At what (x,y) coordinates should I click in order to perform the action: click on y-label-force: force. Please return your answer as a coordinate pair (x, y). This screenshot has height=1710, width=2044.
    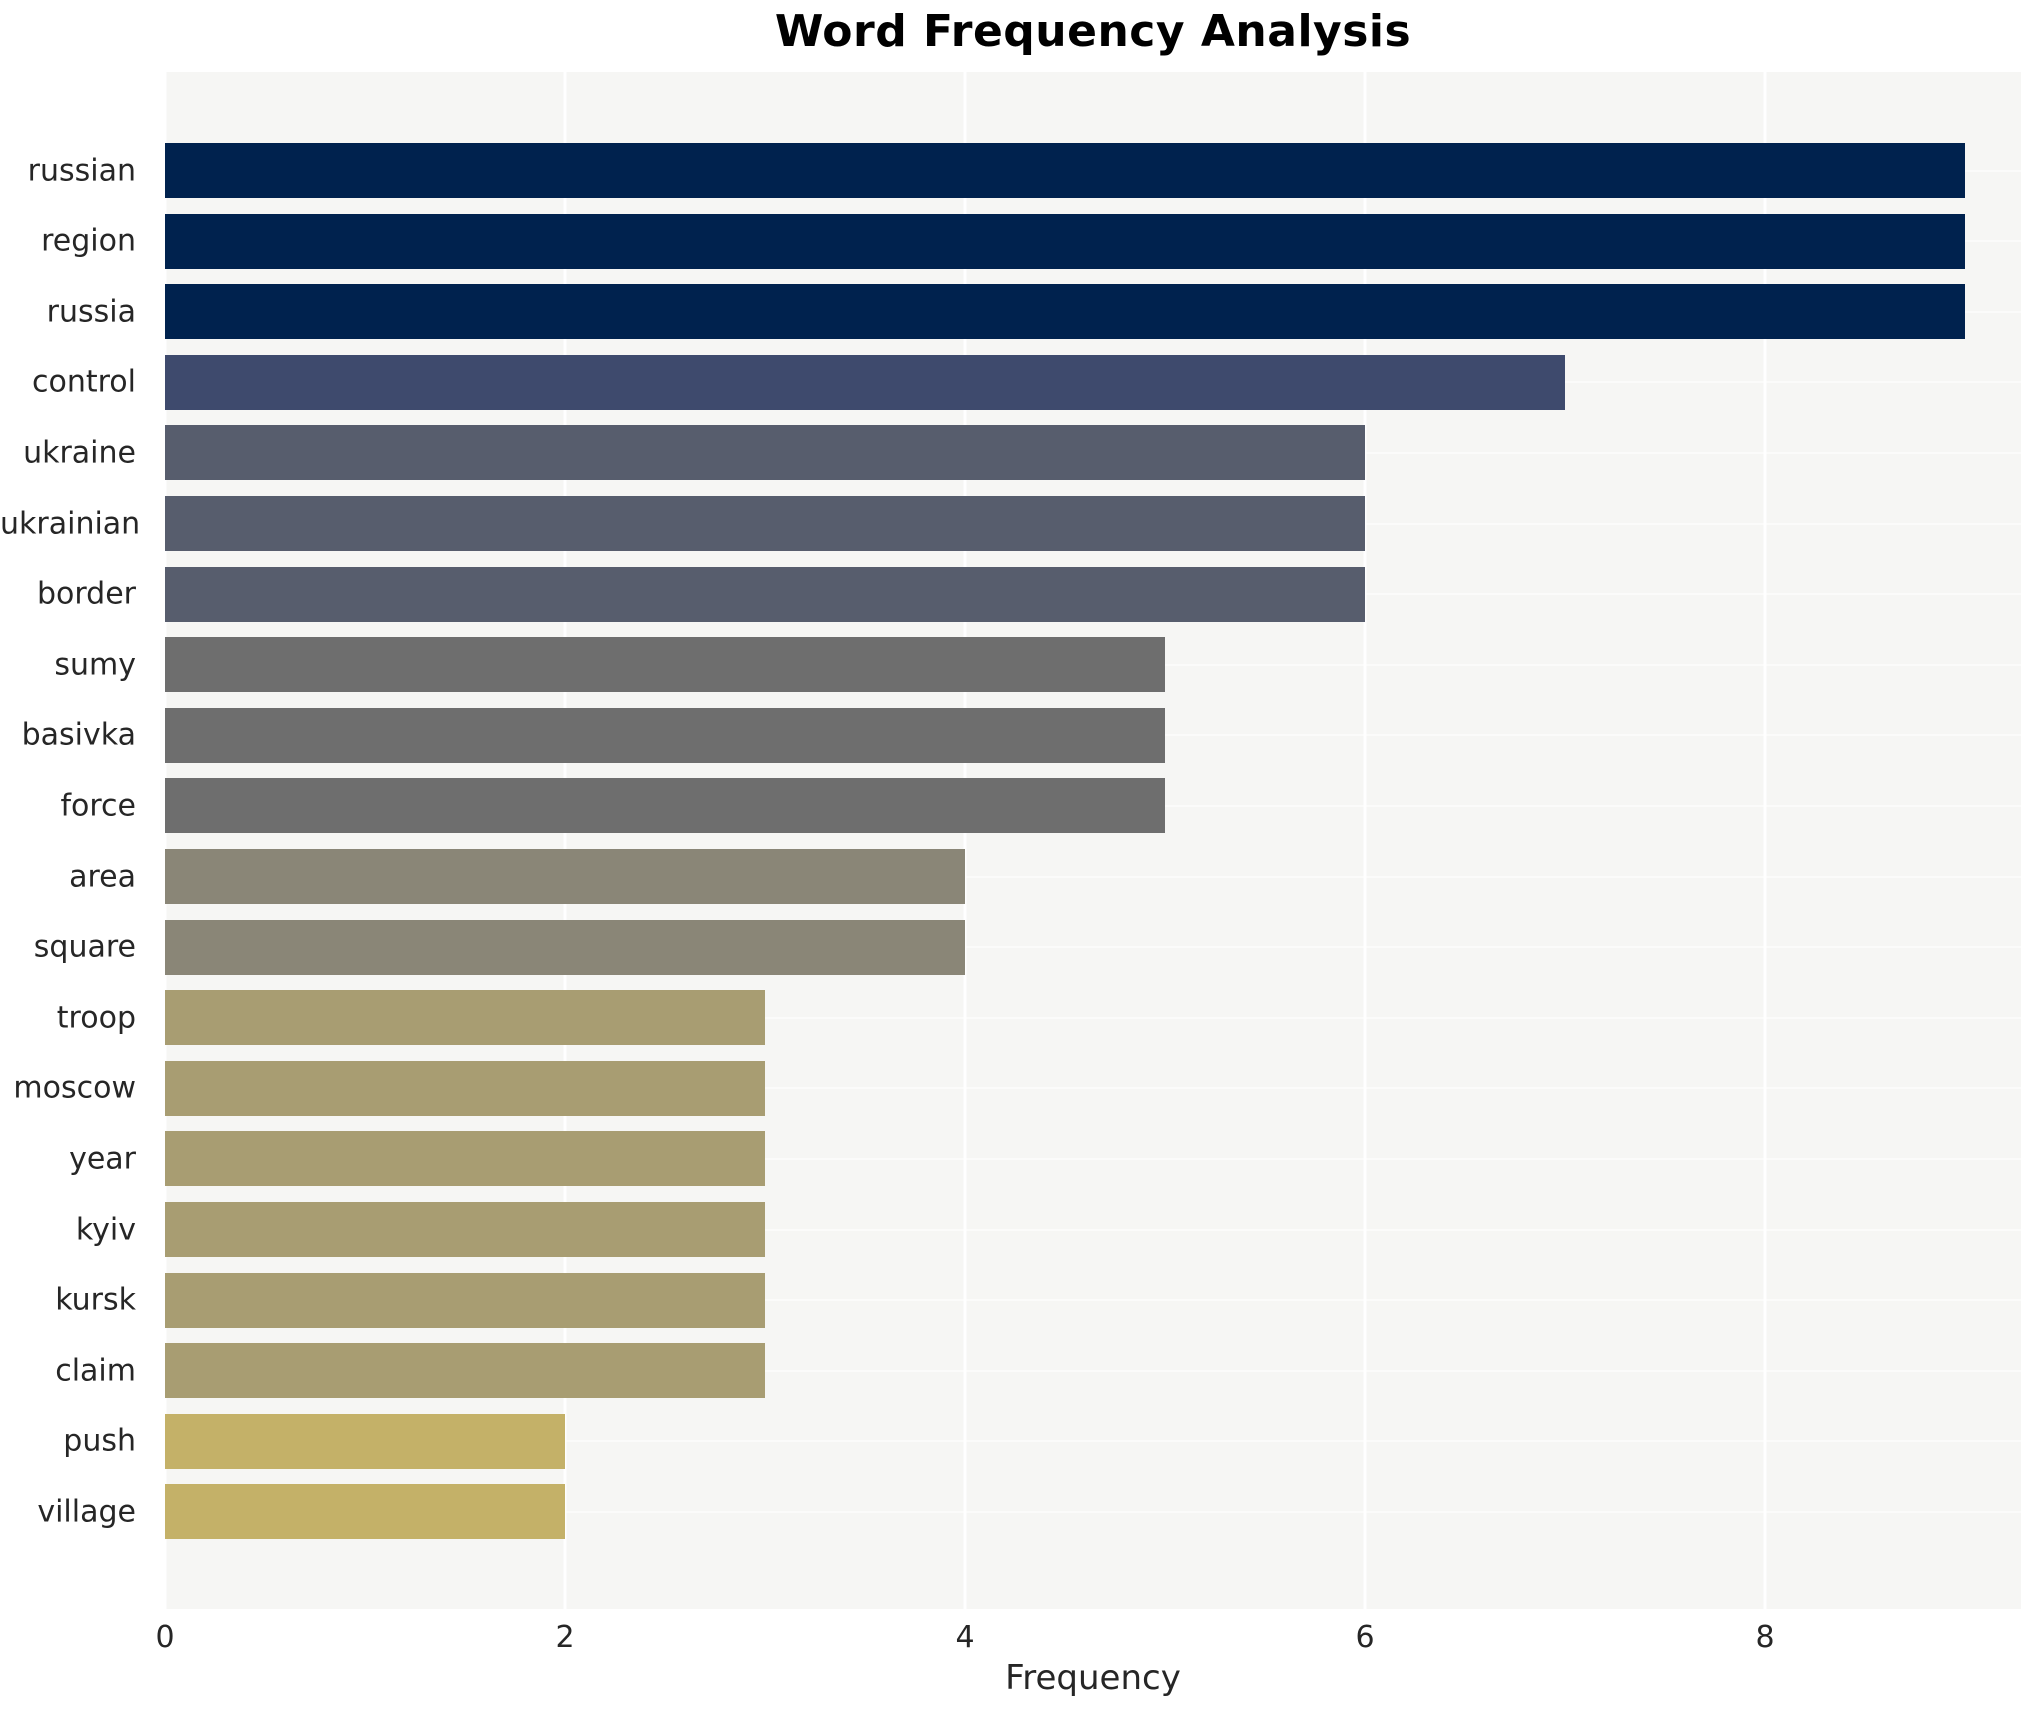
    Looking at the image, I should click on (98, 806).